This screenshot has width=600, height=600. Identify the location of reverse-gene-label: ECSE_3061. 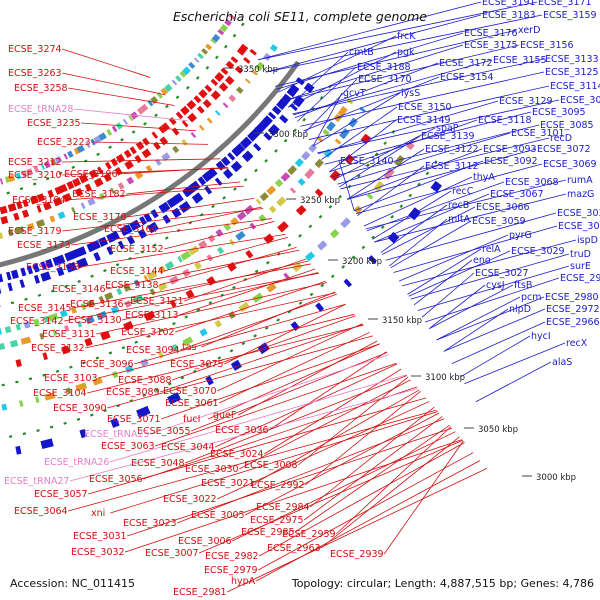
(192, 403).